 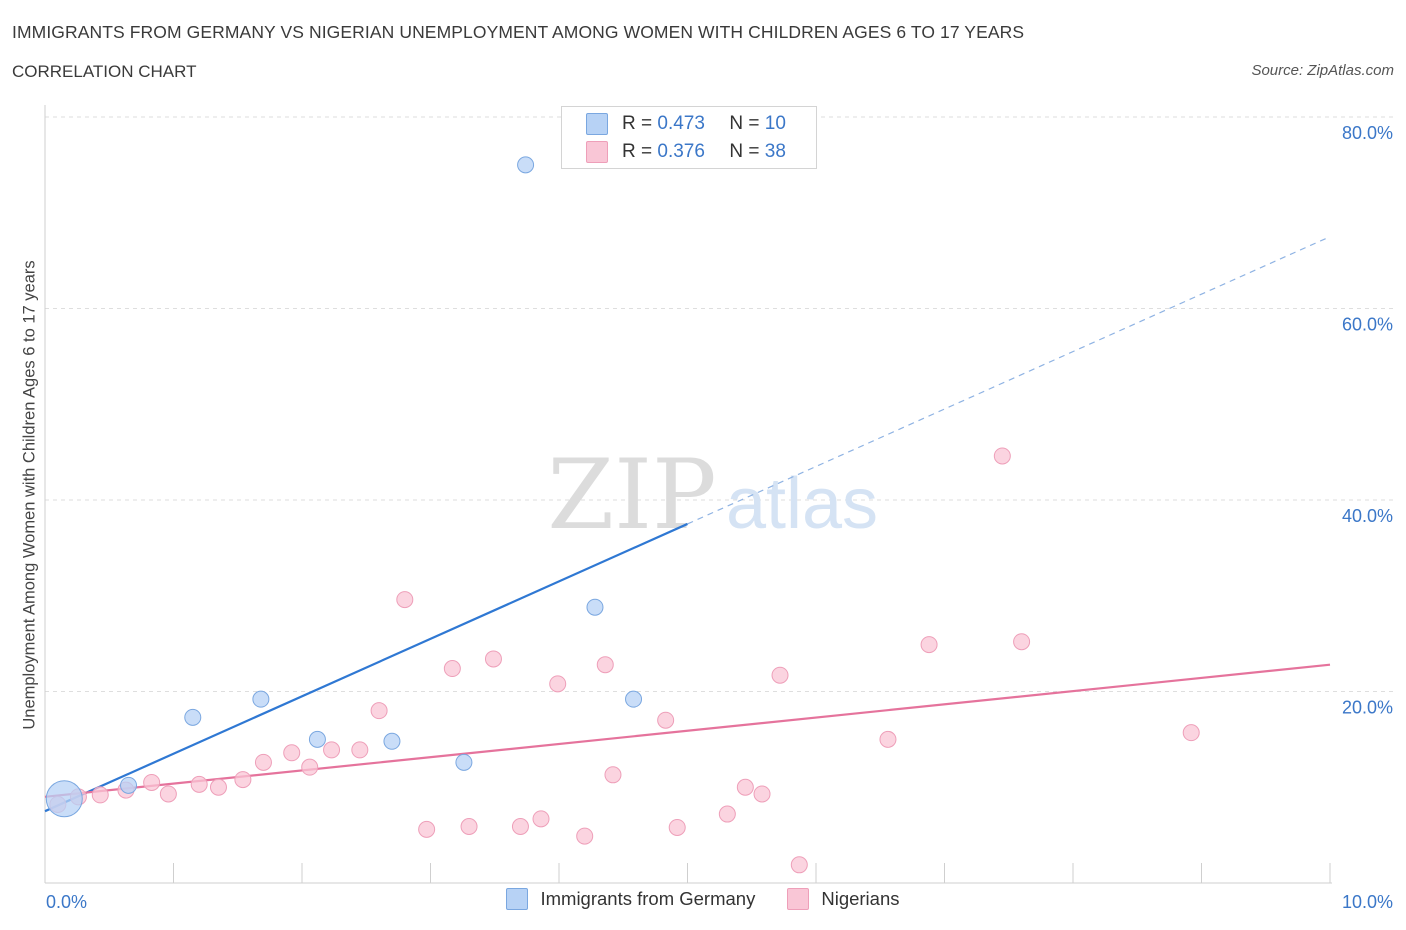 I want to click on x-tick-label: 0.0%, so click(x=66, y=902).